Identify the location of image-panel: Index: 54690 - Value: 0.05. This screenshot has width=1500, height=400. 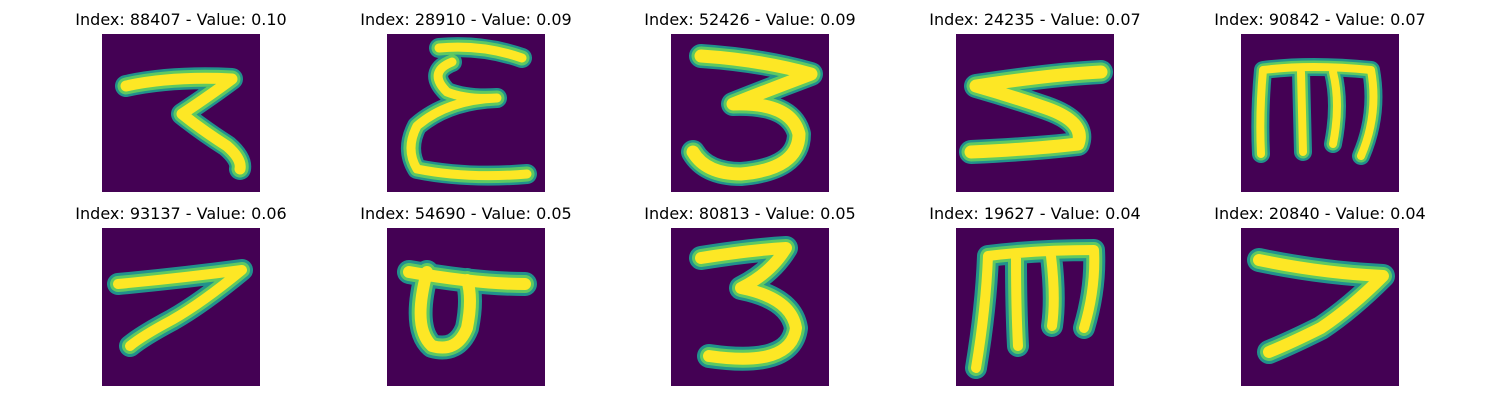
(466, 295).